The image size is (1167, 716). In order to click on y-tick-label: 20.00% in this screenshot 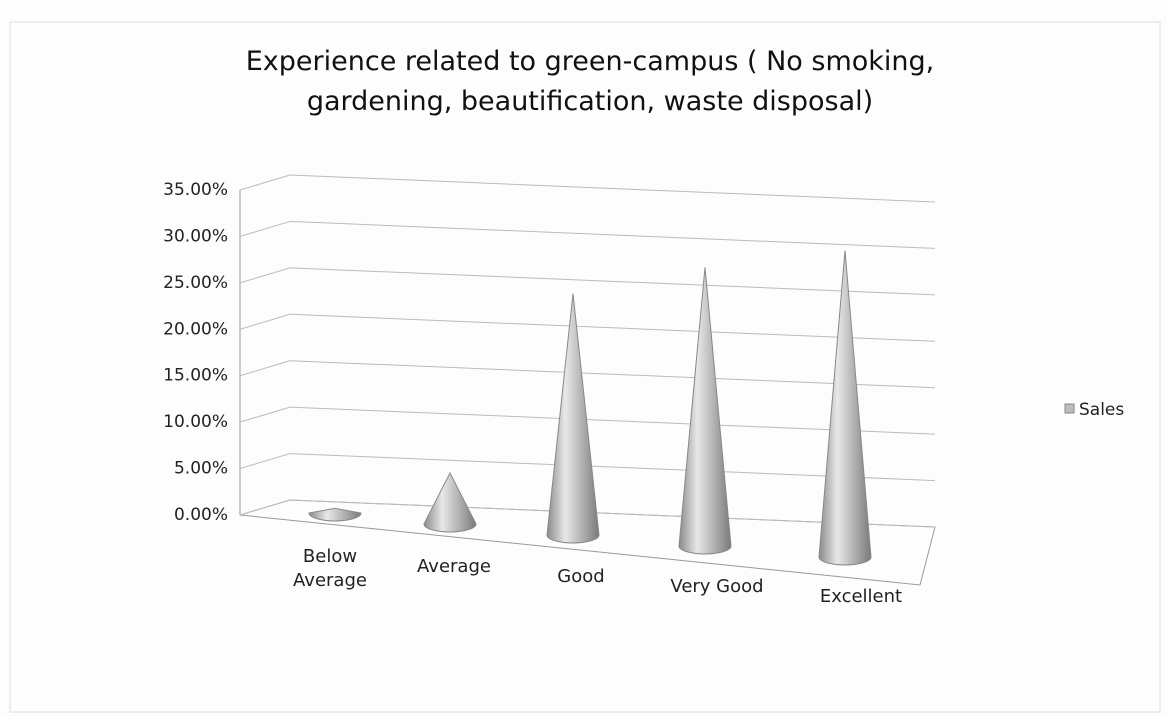, I will do `click(195, 329)`.